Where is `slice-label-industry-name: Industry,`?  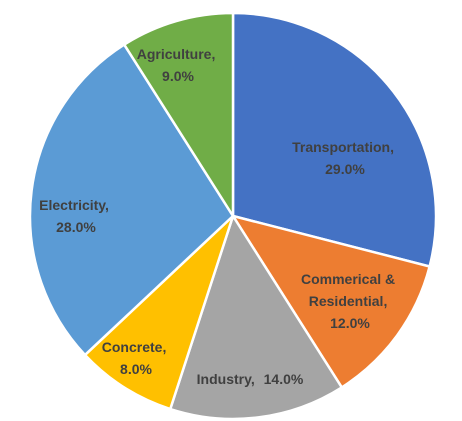
slice-label-industry-name: Industry, is located at coordinates (226, 379).